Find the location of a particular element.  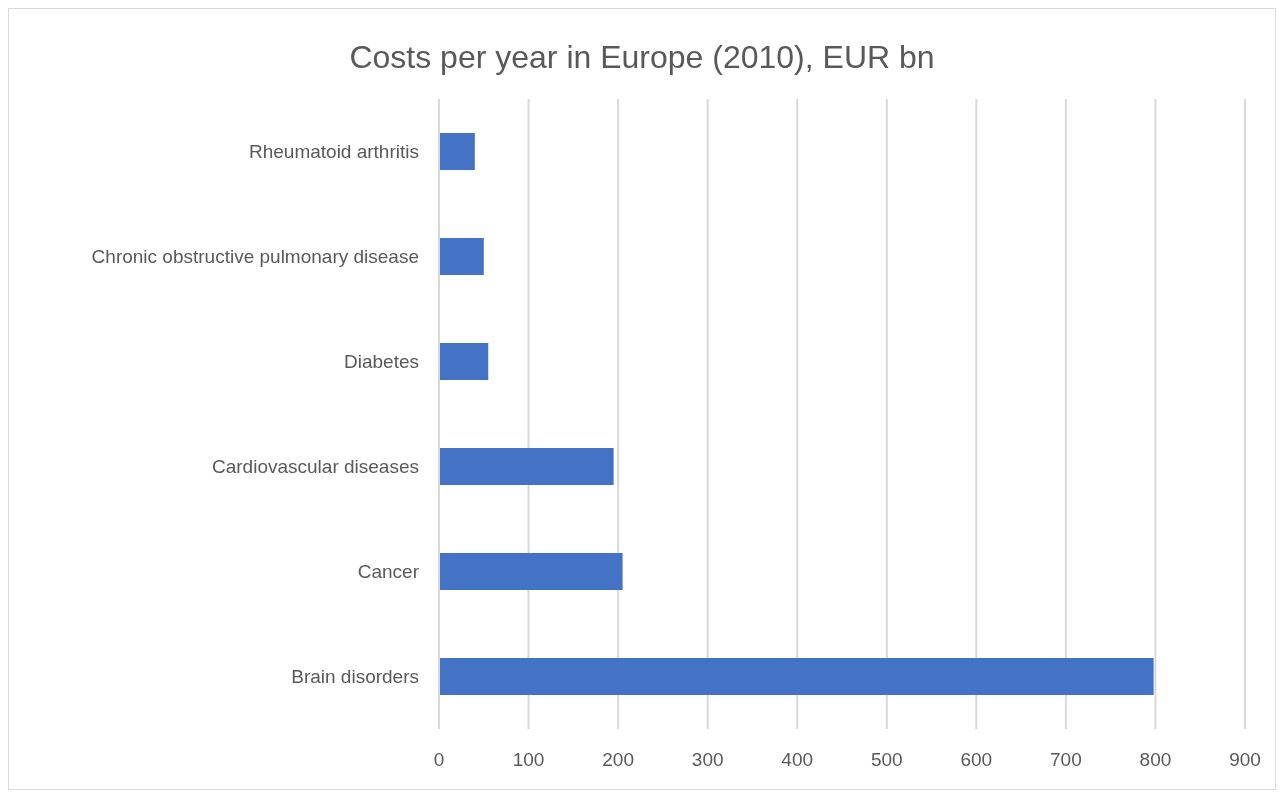

x-tick-label: 100 is located at coordinates (528, 760).